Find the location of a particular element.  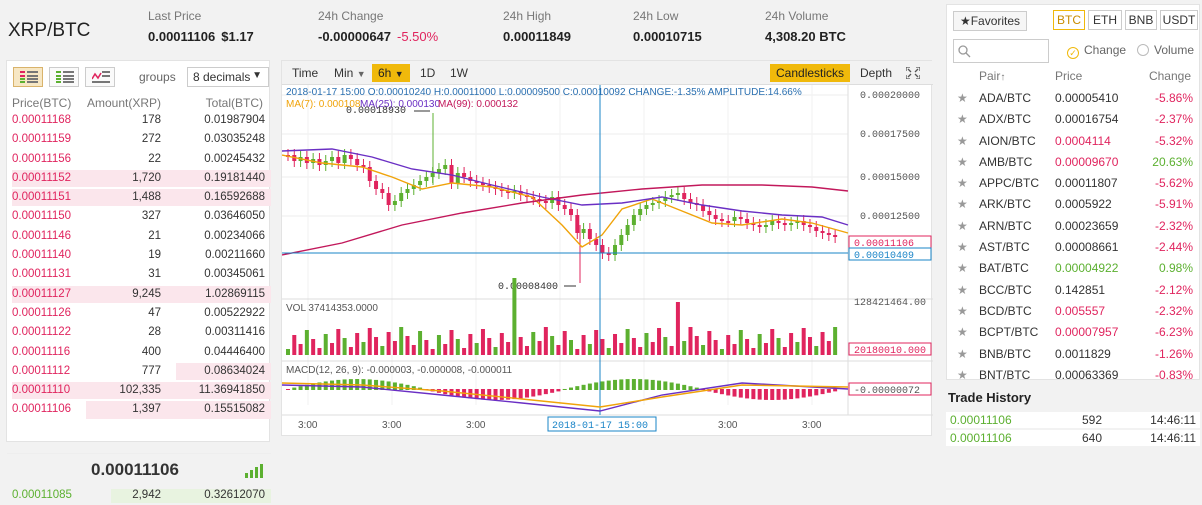

market-row: ★ BAT/BTC 0.00004922 0.98% is located at coordinates (1074, 268).